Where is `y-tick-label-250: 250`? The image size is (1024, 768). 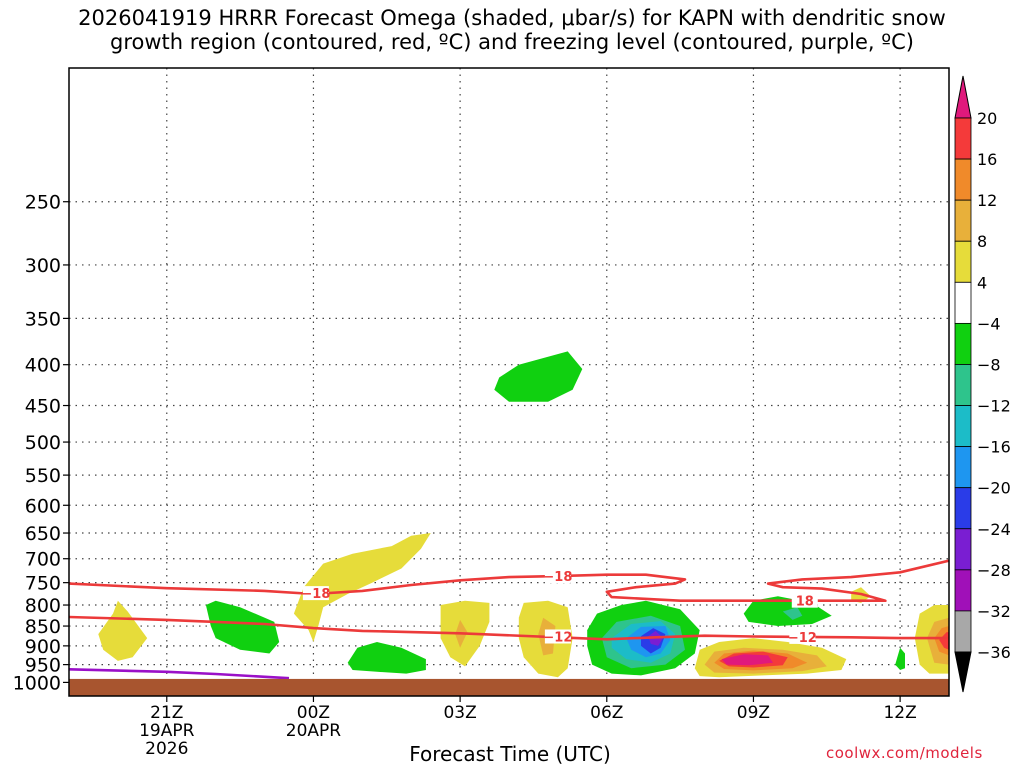 y-tick-label-250: 250 is located at coordinates (43, 203).